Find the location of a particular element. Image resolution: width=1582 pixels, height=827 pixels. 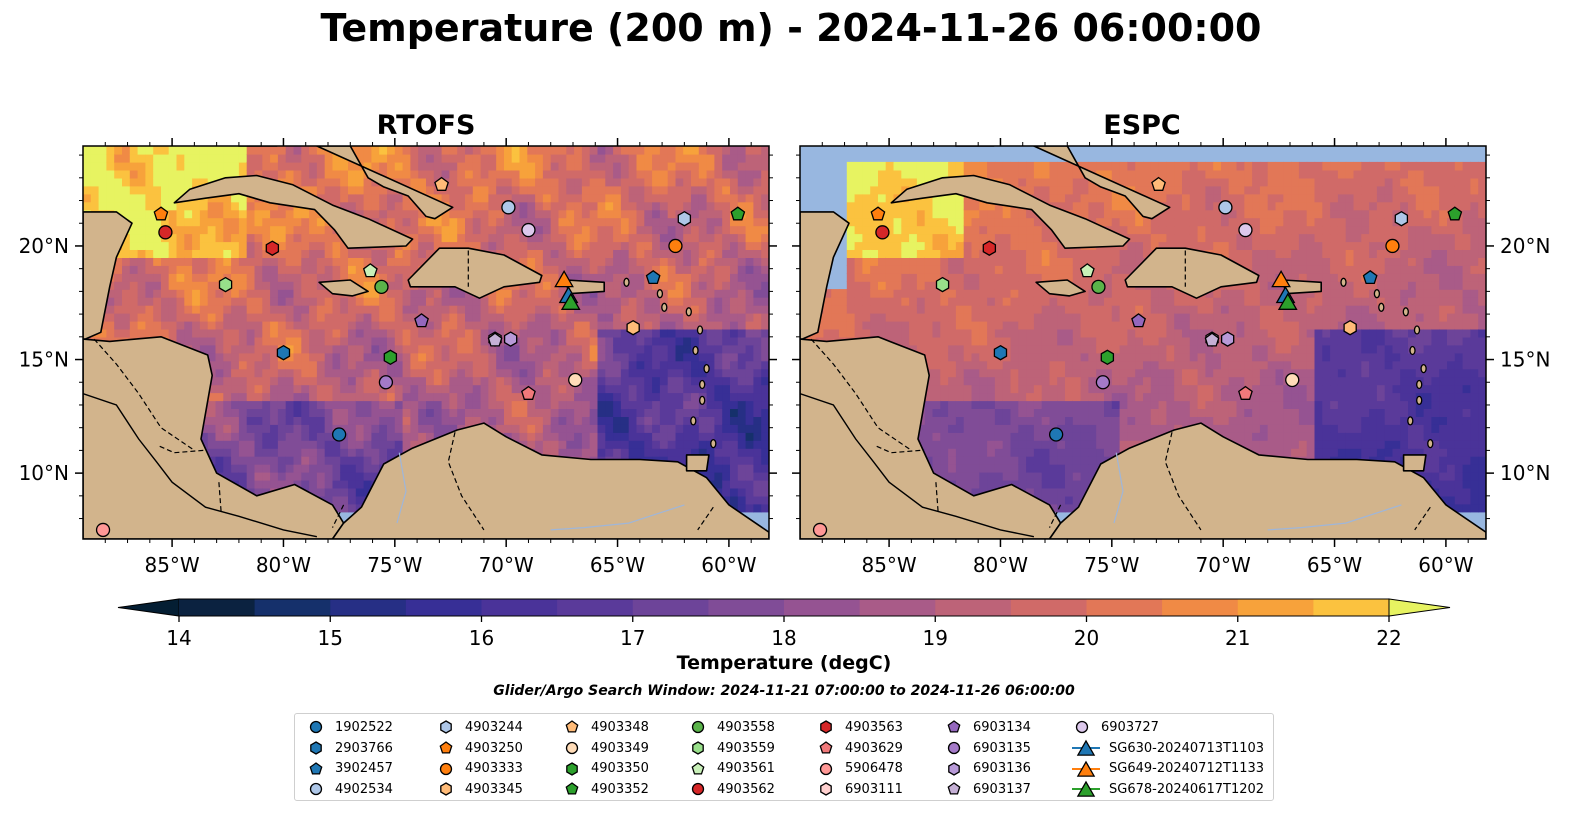

lon-tick-label: 80°W is located at coordinates (283, 565).